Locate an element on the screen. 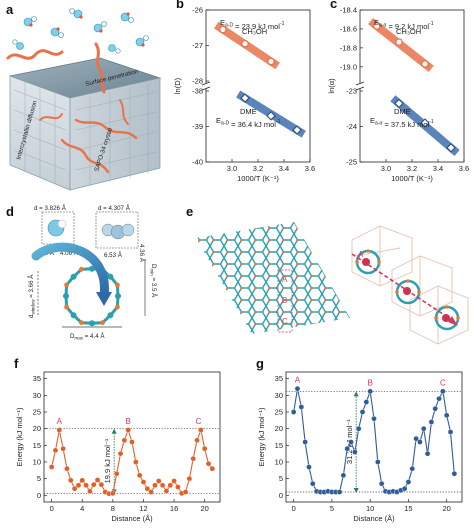 This screenshot has width=474, height=531. dme-width2-label: 4.36 Å is located at coordinates (141, 253).